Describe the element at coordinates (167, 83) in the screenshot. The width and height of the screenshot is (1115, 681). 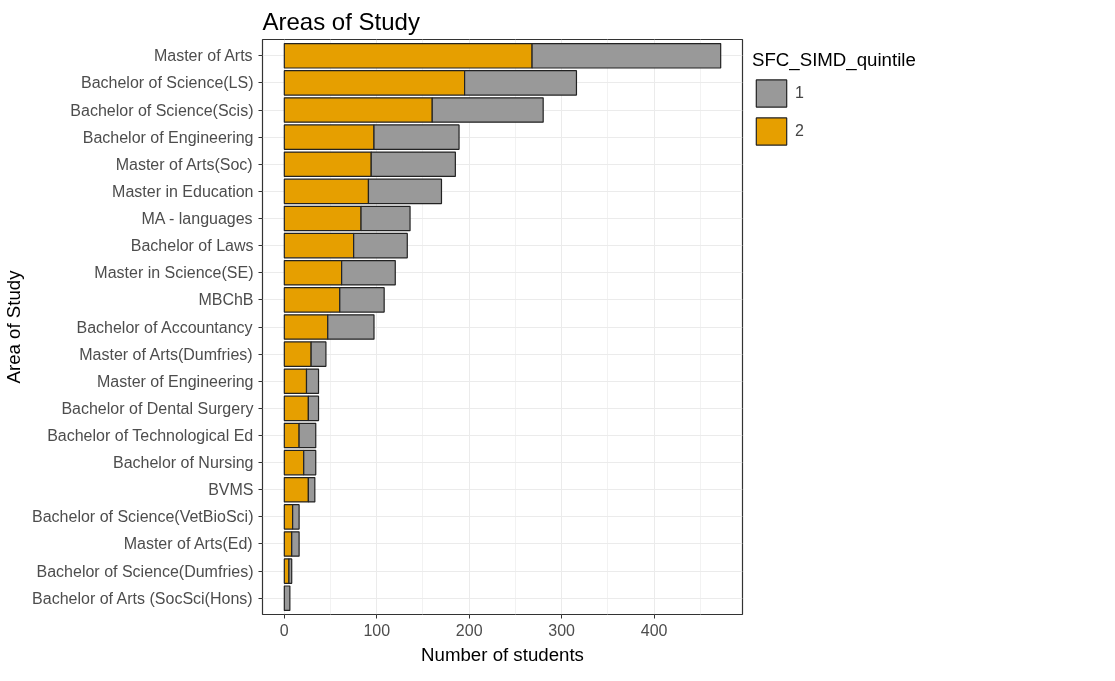
I see `y-tick-label: Bachelor of Science(LS)` at that location.